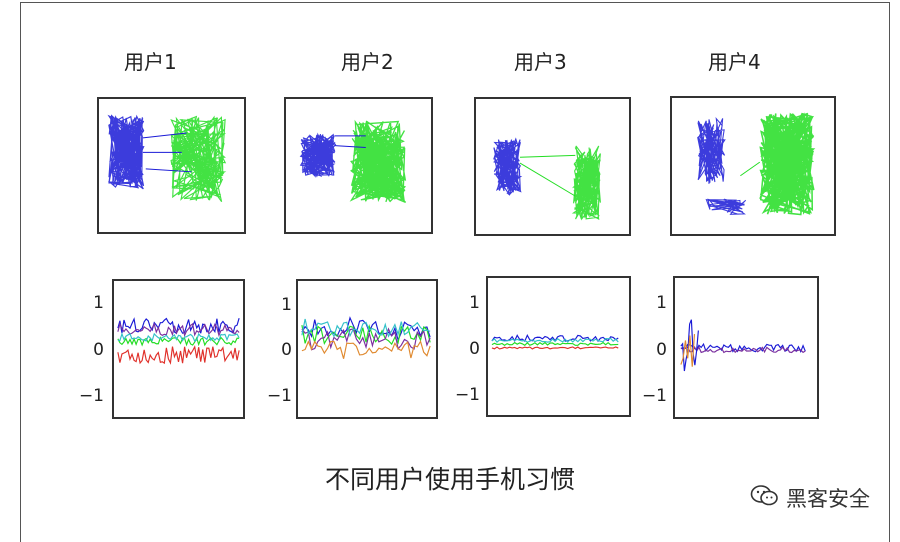 Image resolution: width=900 pixels, height=542 pixels. What do you see at coordinates (474, 349) in the screenshot?
I see `ytick-3-zero: 0` at bounding box center [474, 349].